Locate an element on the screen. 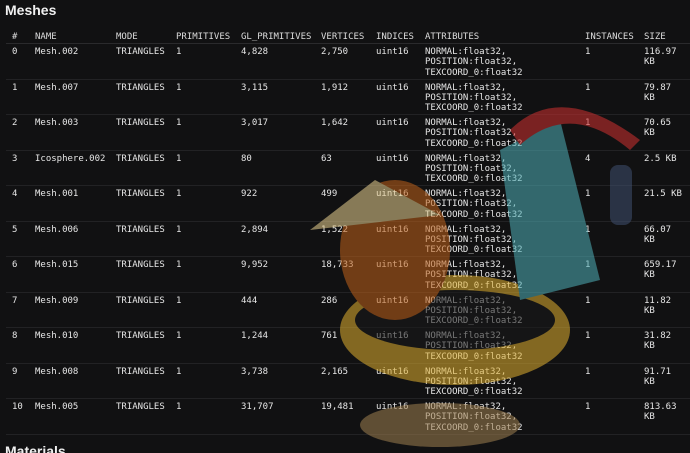 This screenshot has height=453, width=690. cell: 70.65 KB is located at coordinates (664, 132).